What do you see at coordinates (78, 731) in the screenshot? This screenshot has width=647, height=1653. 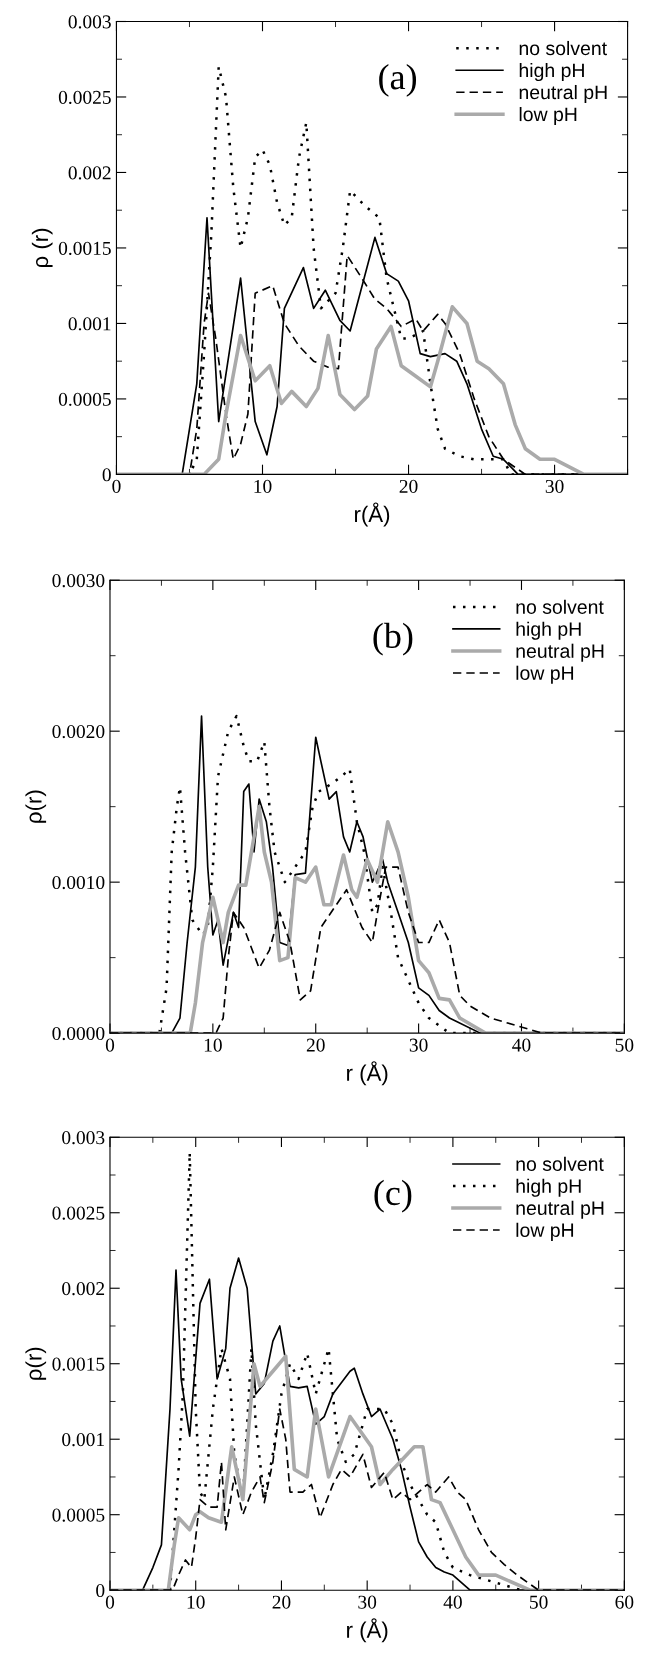 I see `y-tick-label: 0.0020` at bounding box center [78, 731].